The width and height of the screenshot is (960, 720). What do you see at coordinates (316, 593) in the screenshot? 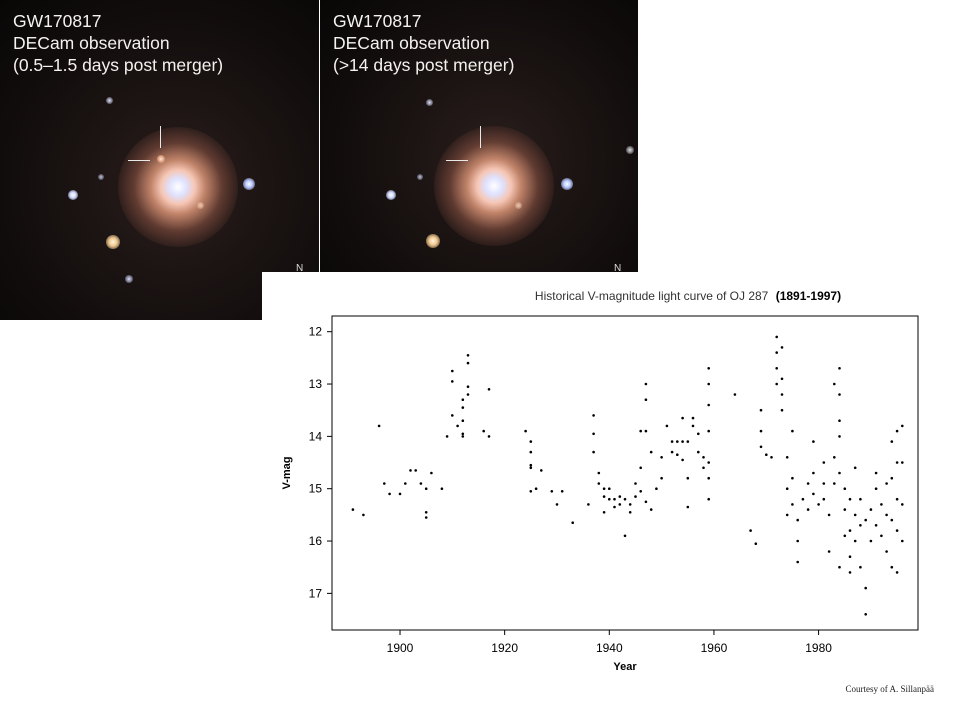
I see `y-tick-label: 17` at bounding box center [316, 593].